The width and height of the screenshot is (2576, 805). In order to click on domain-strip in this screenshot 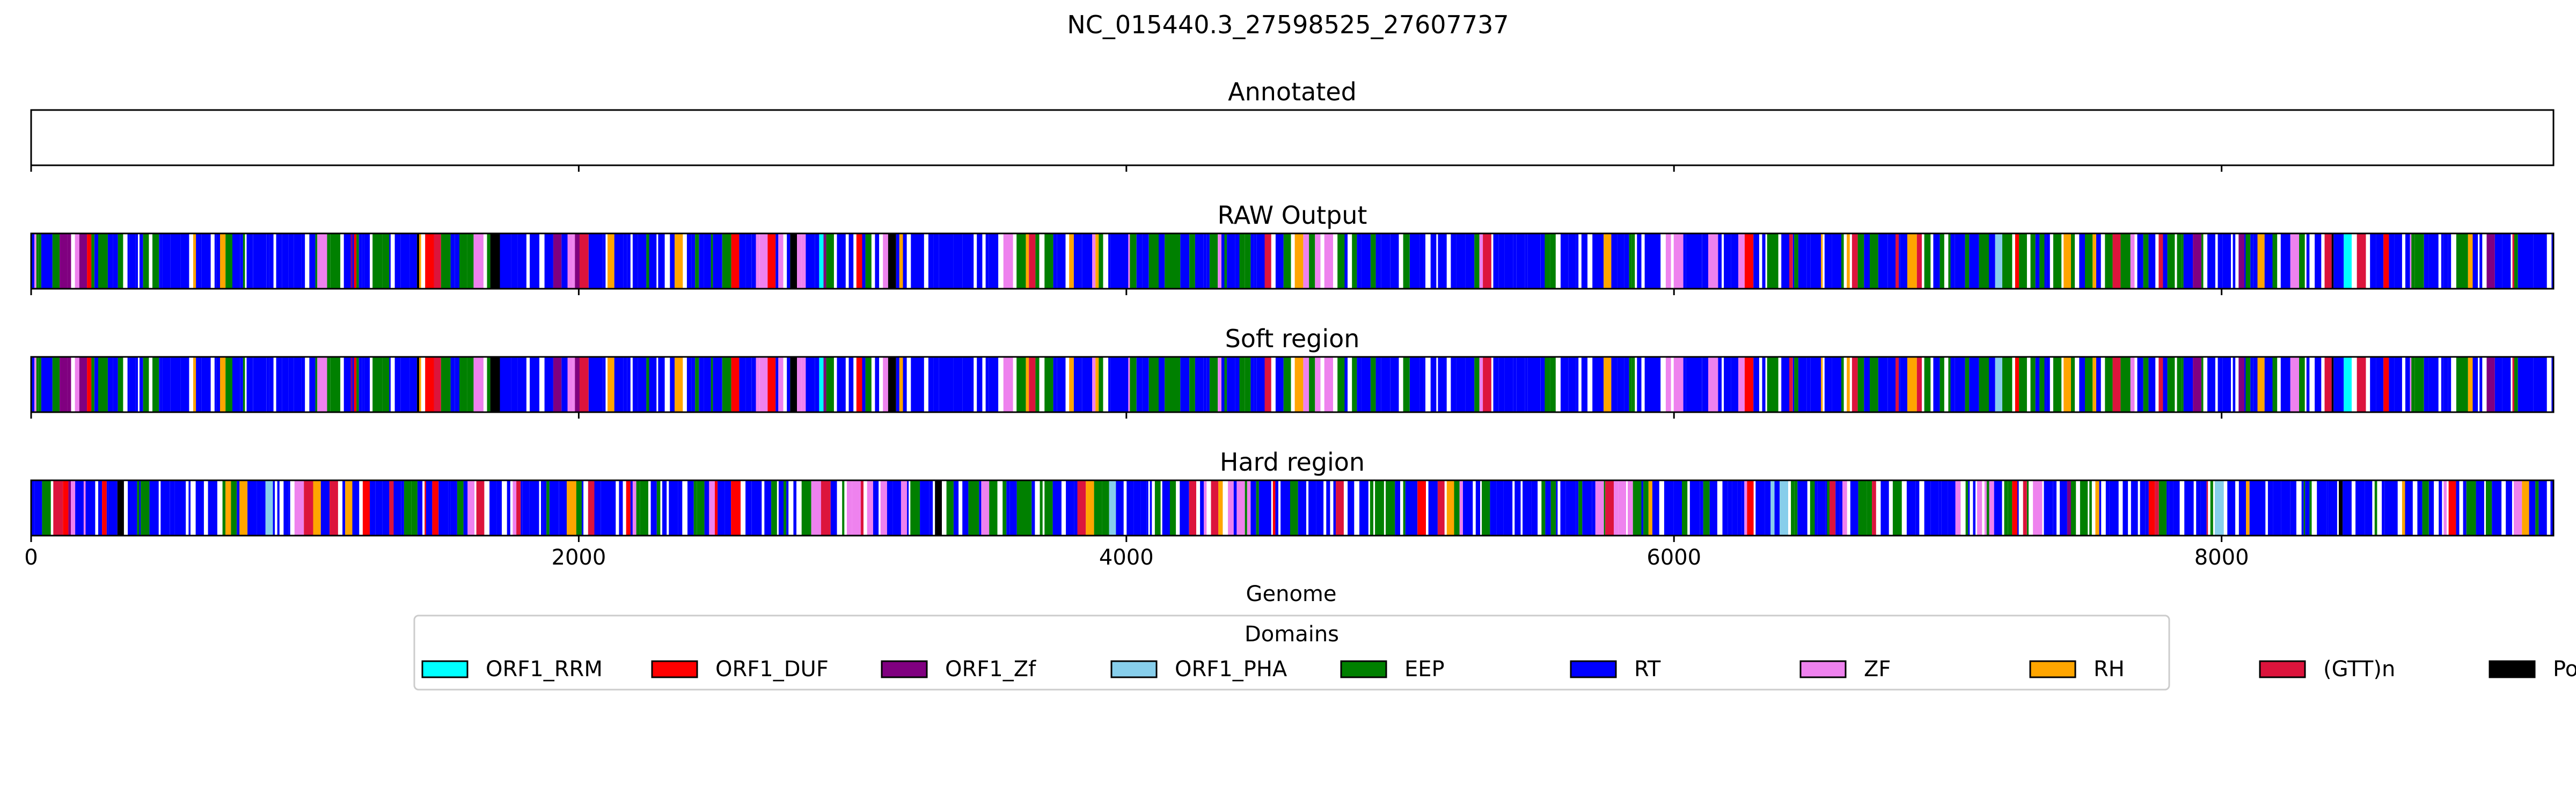, I will do `click(1292, 508)`.